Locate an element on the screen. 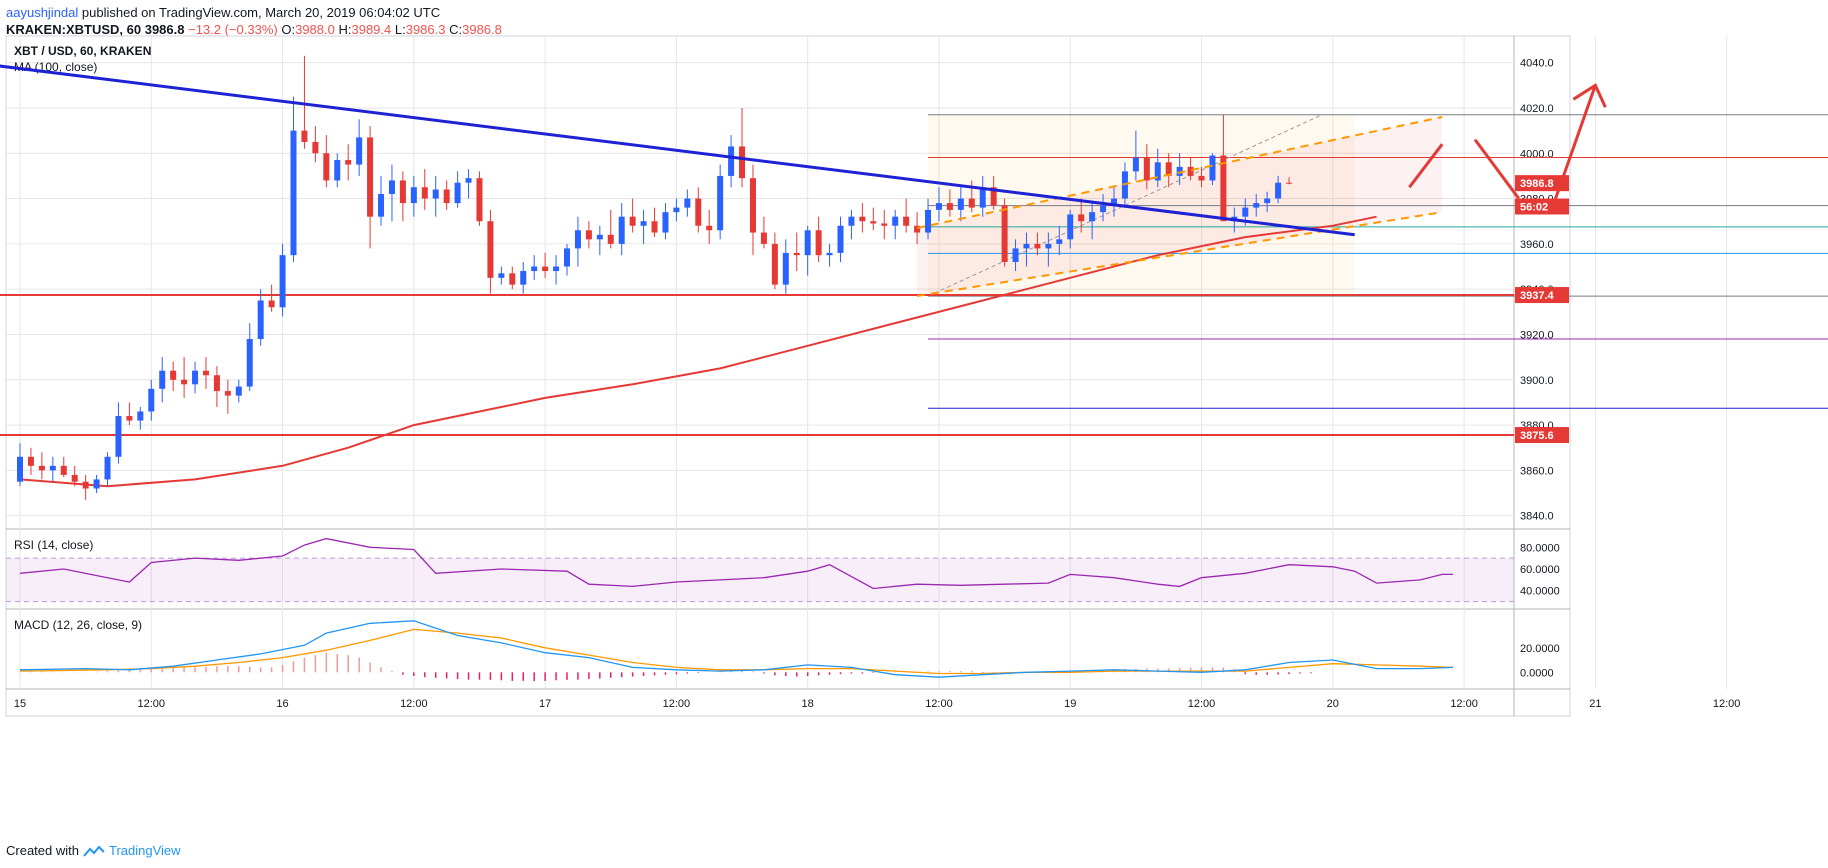 This screenshot has height=868, width=1828. rsi-axis-label: 60.0000 is located at coordinates (1540, 570).